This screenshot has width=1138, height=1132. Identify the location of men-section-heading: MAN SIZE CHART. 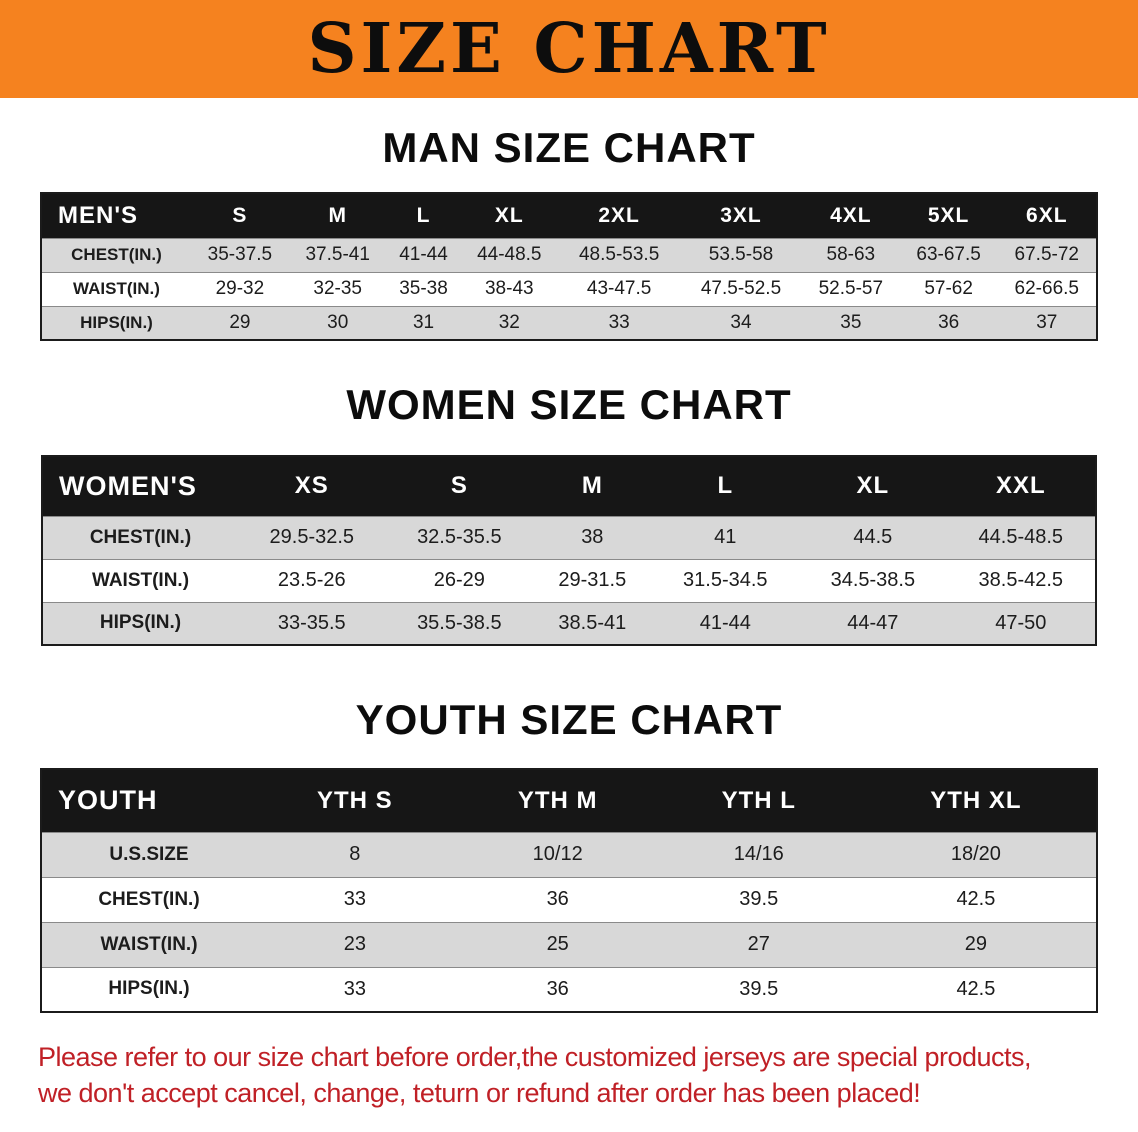
(569, 147).